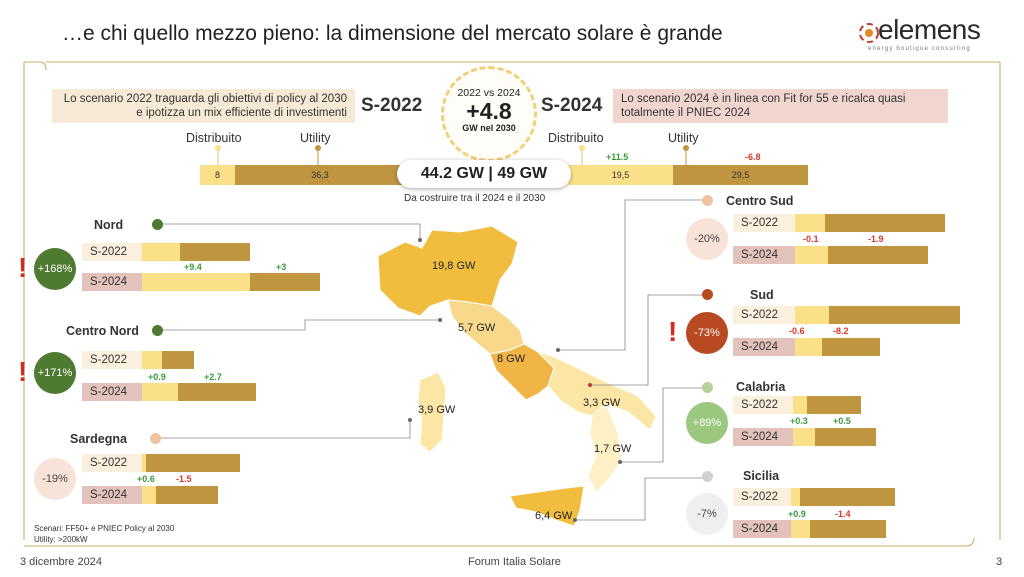  I want to click on map-label-sicilia: 6,4 GW, so click(554, 516).